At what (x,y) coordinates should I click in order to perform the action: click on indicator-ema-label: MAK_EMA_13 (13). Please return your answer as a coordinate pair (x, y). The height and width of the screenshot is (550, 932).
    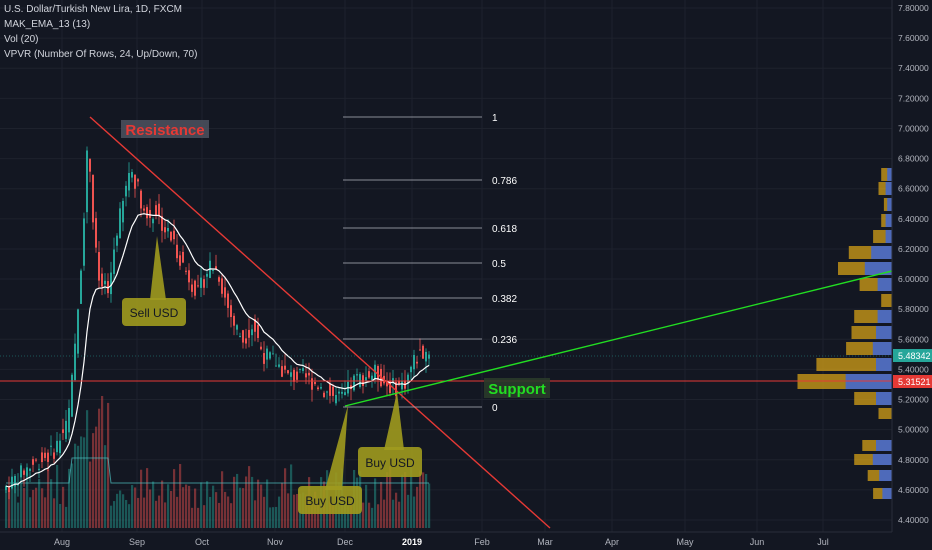
    Looking at the image, I should click on (47, 24).